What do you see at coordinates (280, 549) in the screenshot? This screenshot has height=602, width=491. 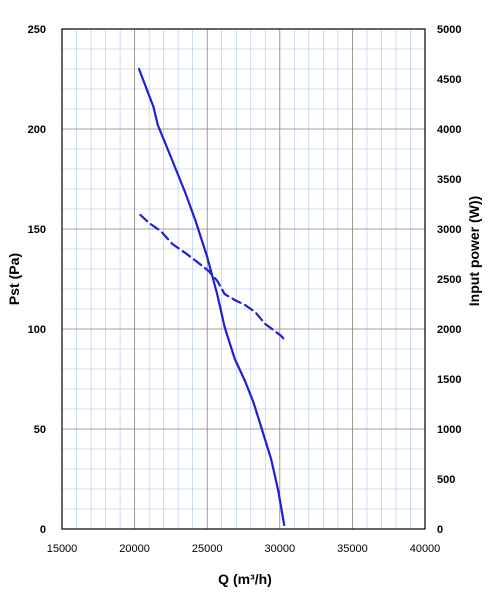 I see `x-tick-label: 30000` at bounding box center [280, 549].